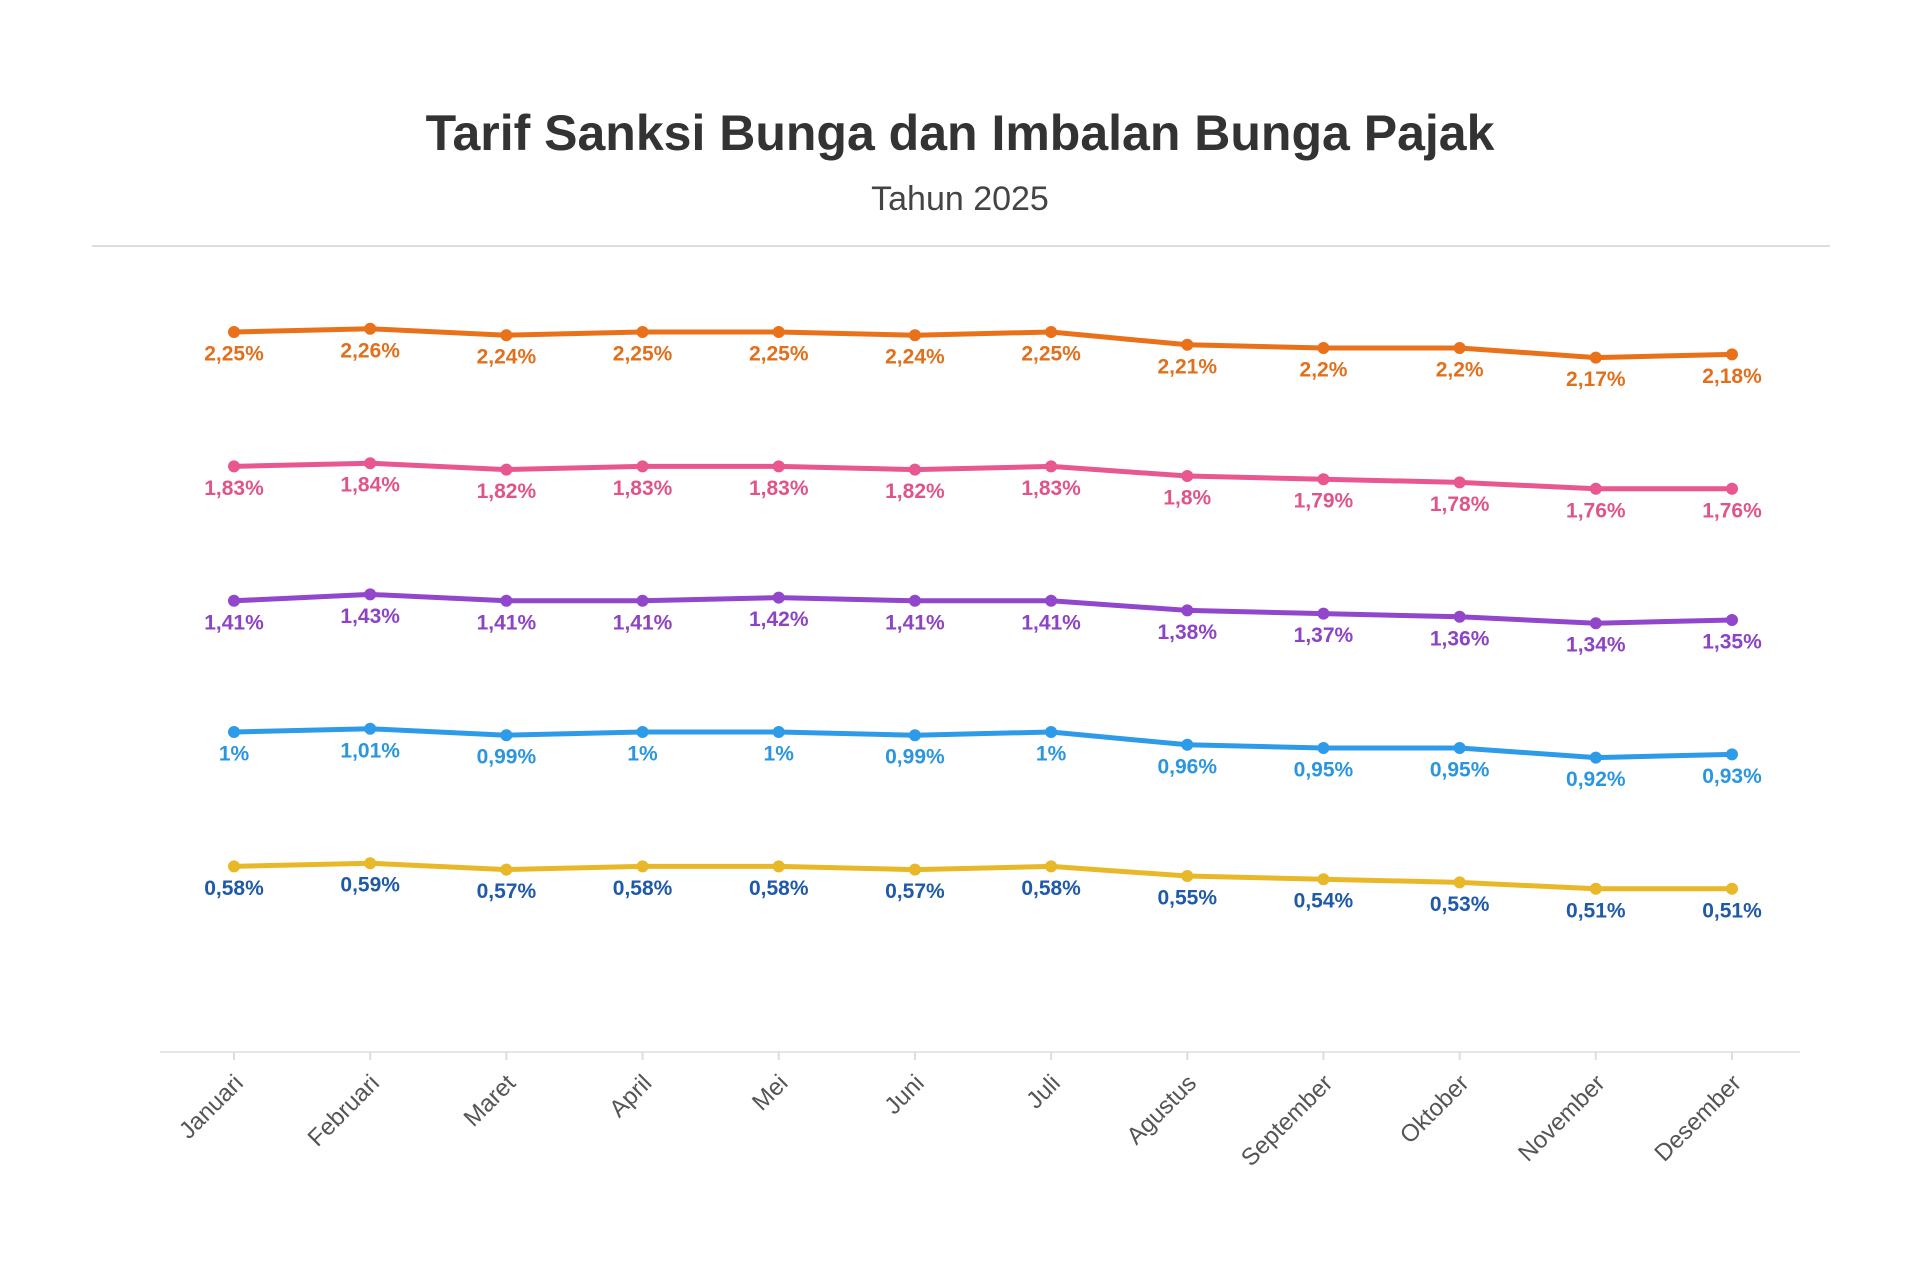  Describe the element at coordinates (915, 891) in the screenshot. I see `data-label: 0,57%` at that location.